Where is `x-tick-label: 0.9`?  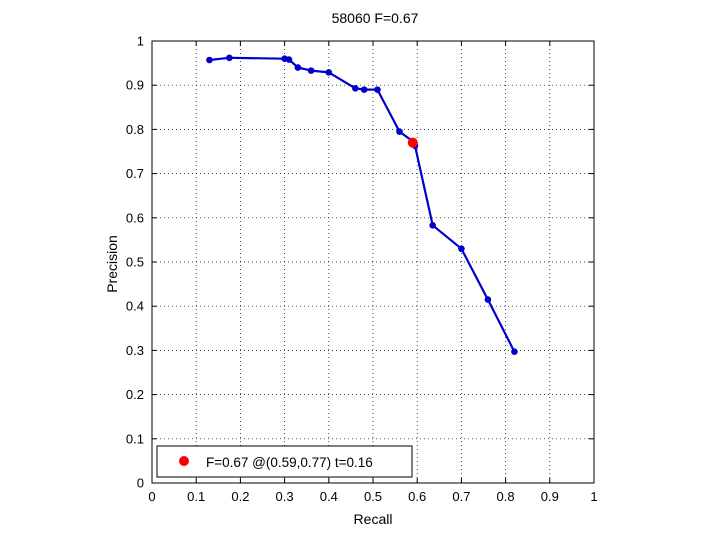
x-tick-label: 0.9 is located at coordinates (550, 496).